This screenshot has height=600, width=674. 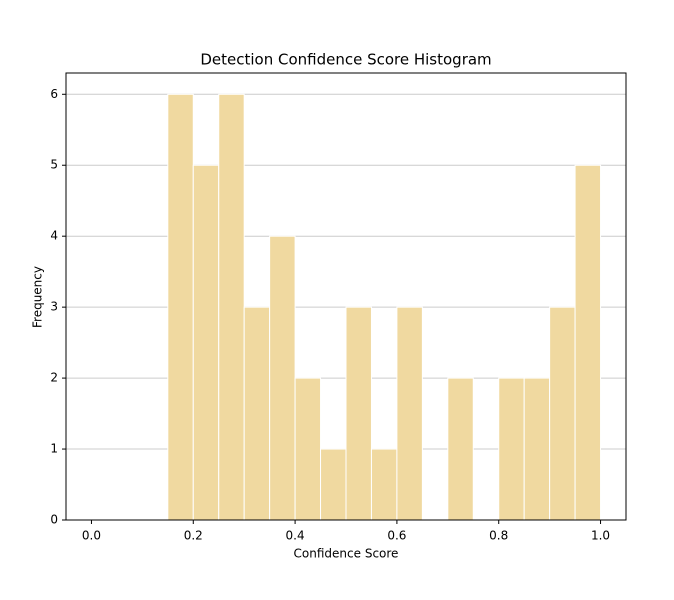 I want to click on x-tick-label: 0.2, so click(x=193, y=536).